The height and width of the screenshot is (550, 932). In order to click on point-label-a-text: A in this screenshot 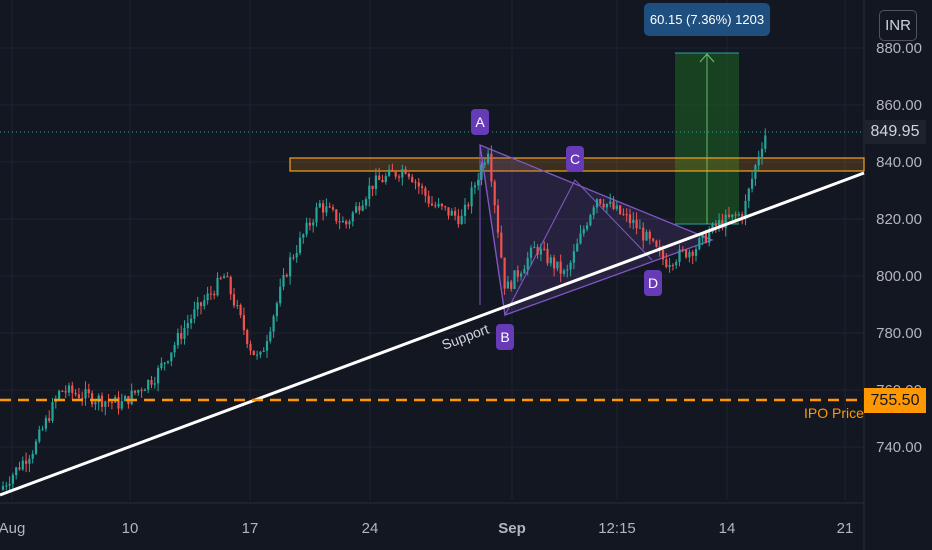, I will do `click(480, 122)`.